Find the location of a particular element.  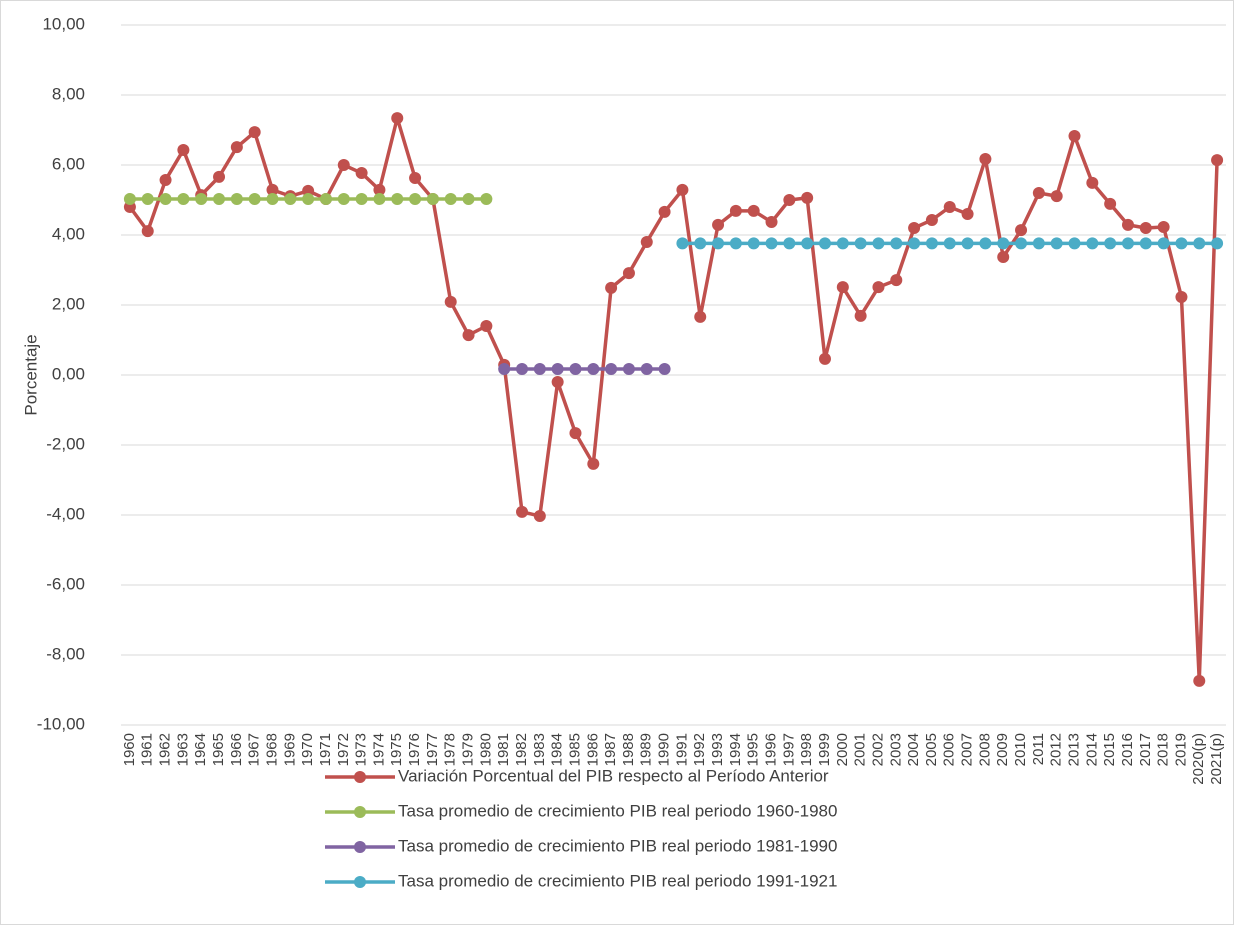

x-tick-label: 2021(p) is located at coordinates (1216, 759).